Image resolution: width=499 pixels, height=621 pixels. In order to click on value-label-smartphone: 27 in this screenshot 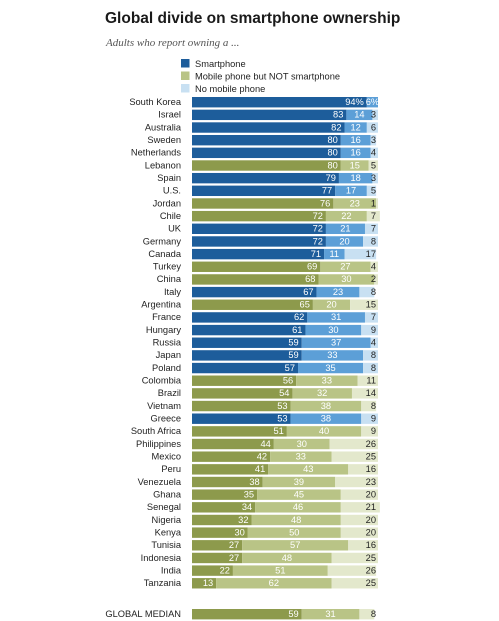, I will do `click(234, 545)`.